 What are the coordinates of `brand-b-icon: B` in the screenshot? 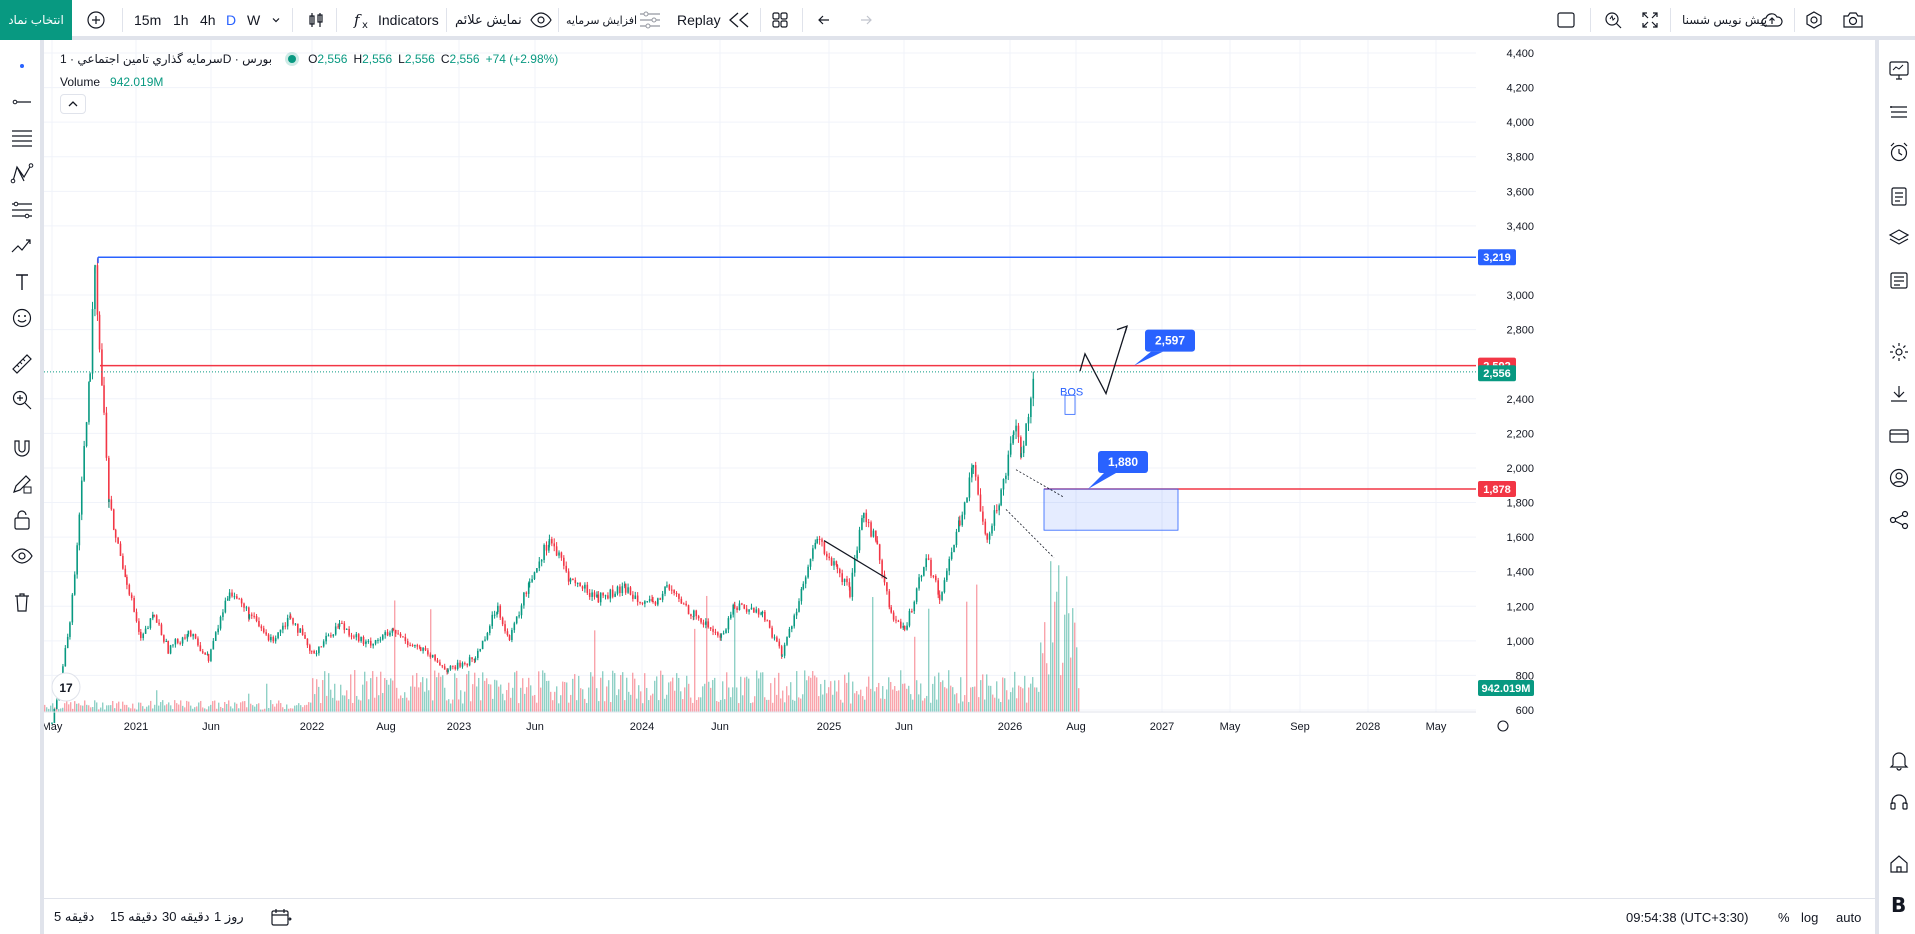 It's located at (1899, 904).